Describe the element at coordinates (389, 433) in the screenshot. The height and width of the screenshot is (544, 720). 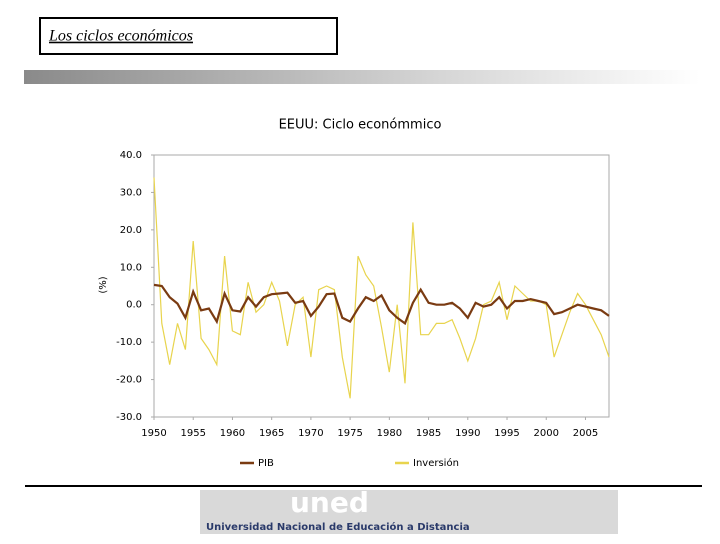
I see `x-tick-label: 1980` at that location.